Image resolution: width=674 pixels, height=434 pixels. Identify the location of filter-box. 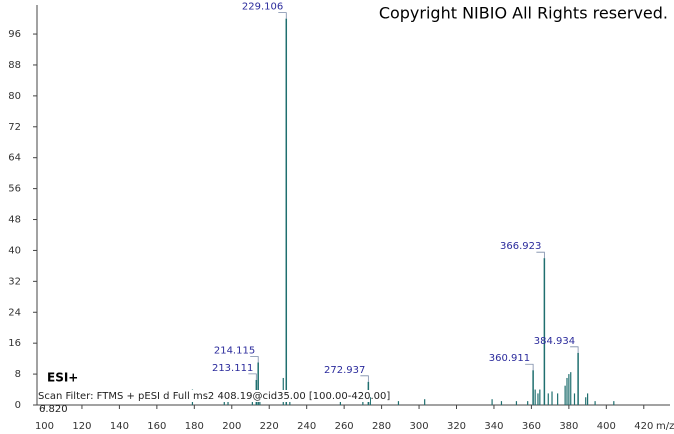
(204, 396).